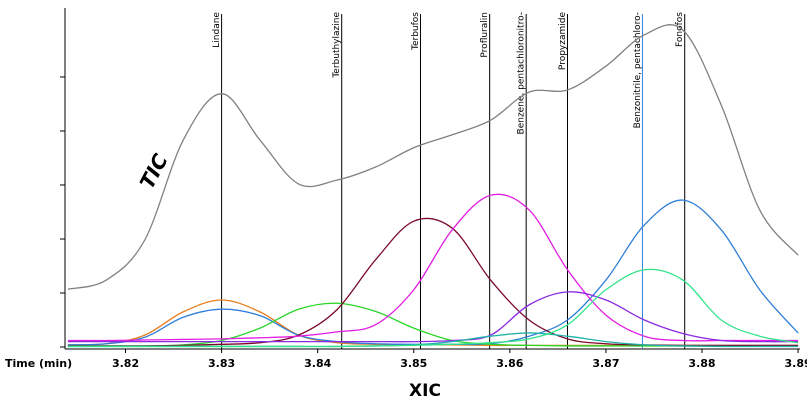  Describe the element at coordinates (221, 363) in the screenshot. I see `x-tick-label: 3.83` at that location.